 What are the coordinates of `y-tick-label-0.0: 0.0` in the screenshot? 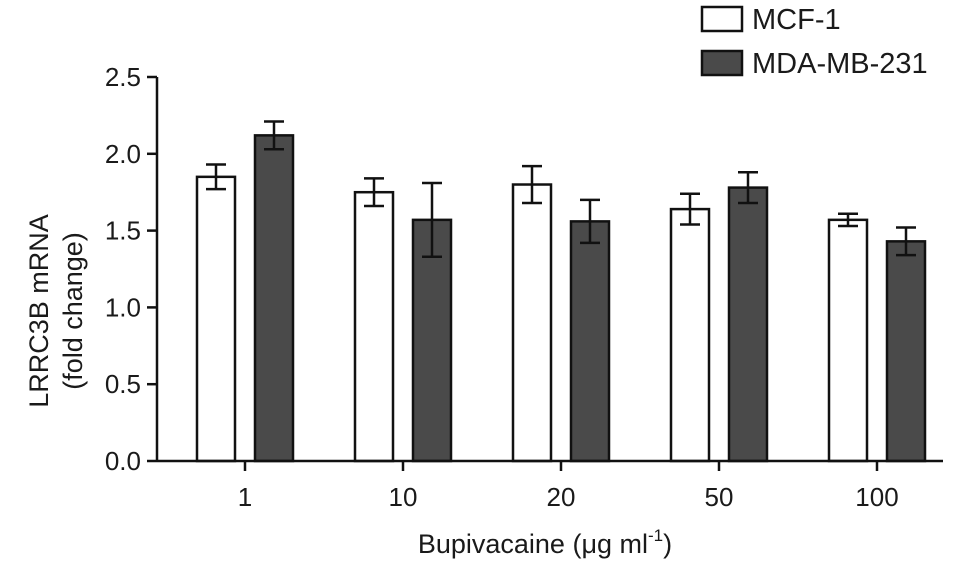 It's located at (123, 461).